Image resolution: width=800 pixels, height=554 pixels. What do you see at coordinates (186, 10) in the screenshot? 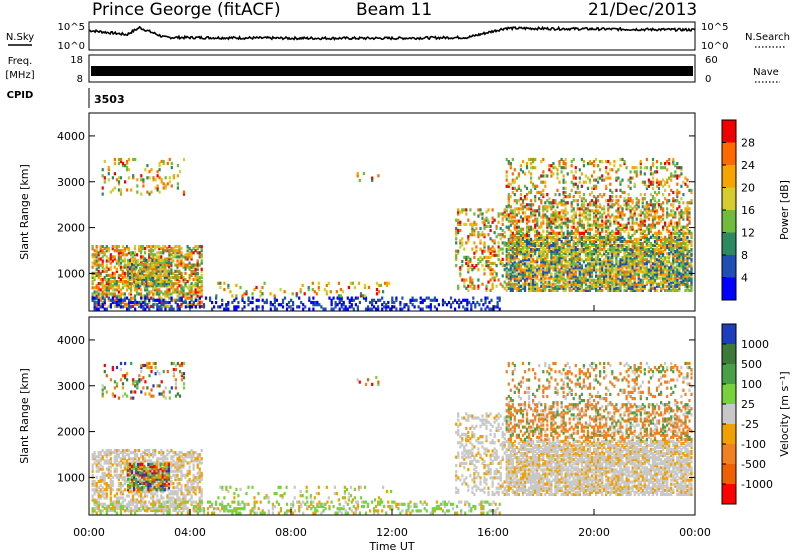
I see `station-title: Prince George (fitACF)` at bounding box center [186, 10].